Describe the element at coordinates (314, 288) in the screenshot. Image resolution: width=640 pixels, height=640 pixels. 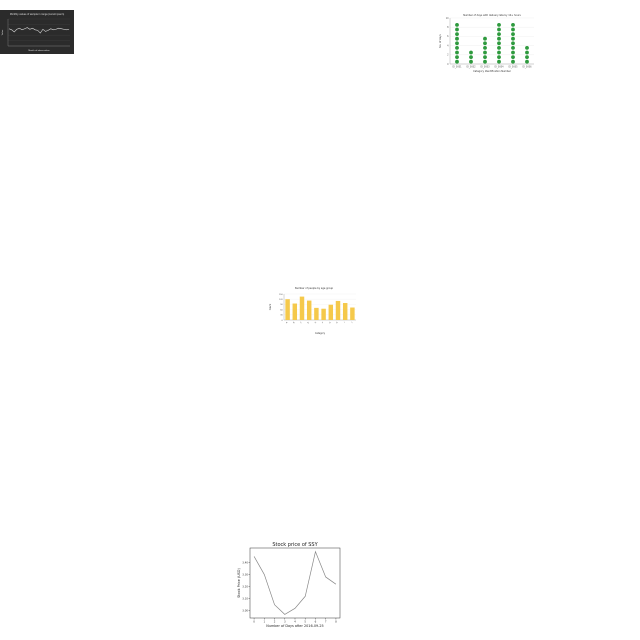
I see `chart-title: Number of people by age group` at that location.